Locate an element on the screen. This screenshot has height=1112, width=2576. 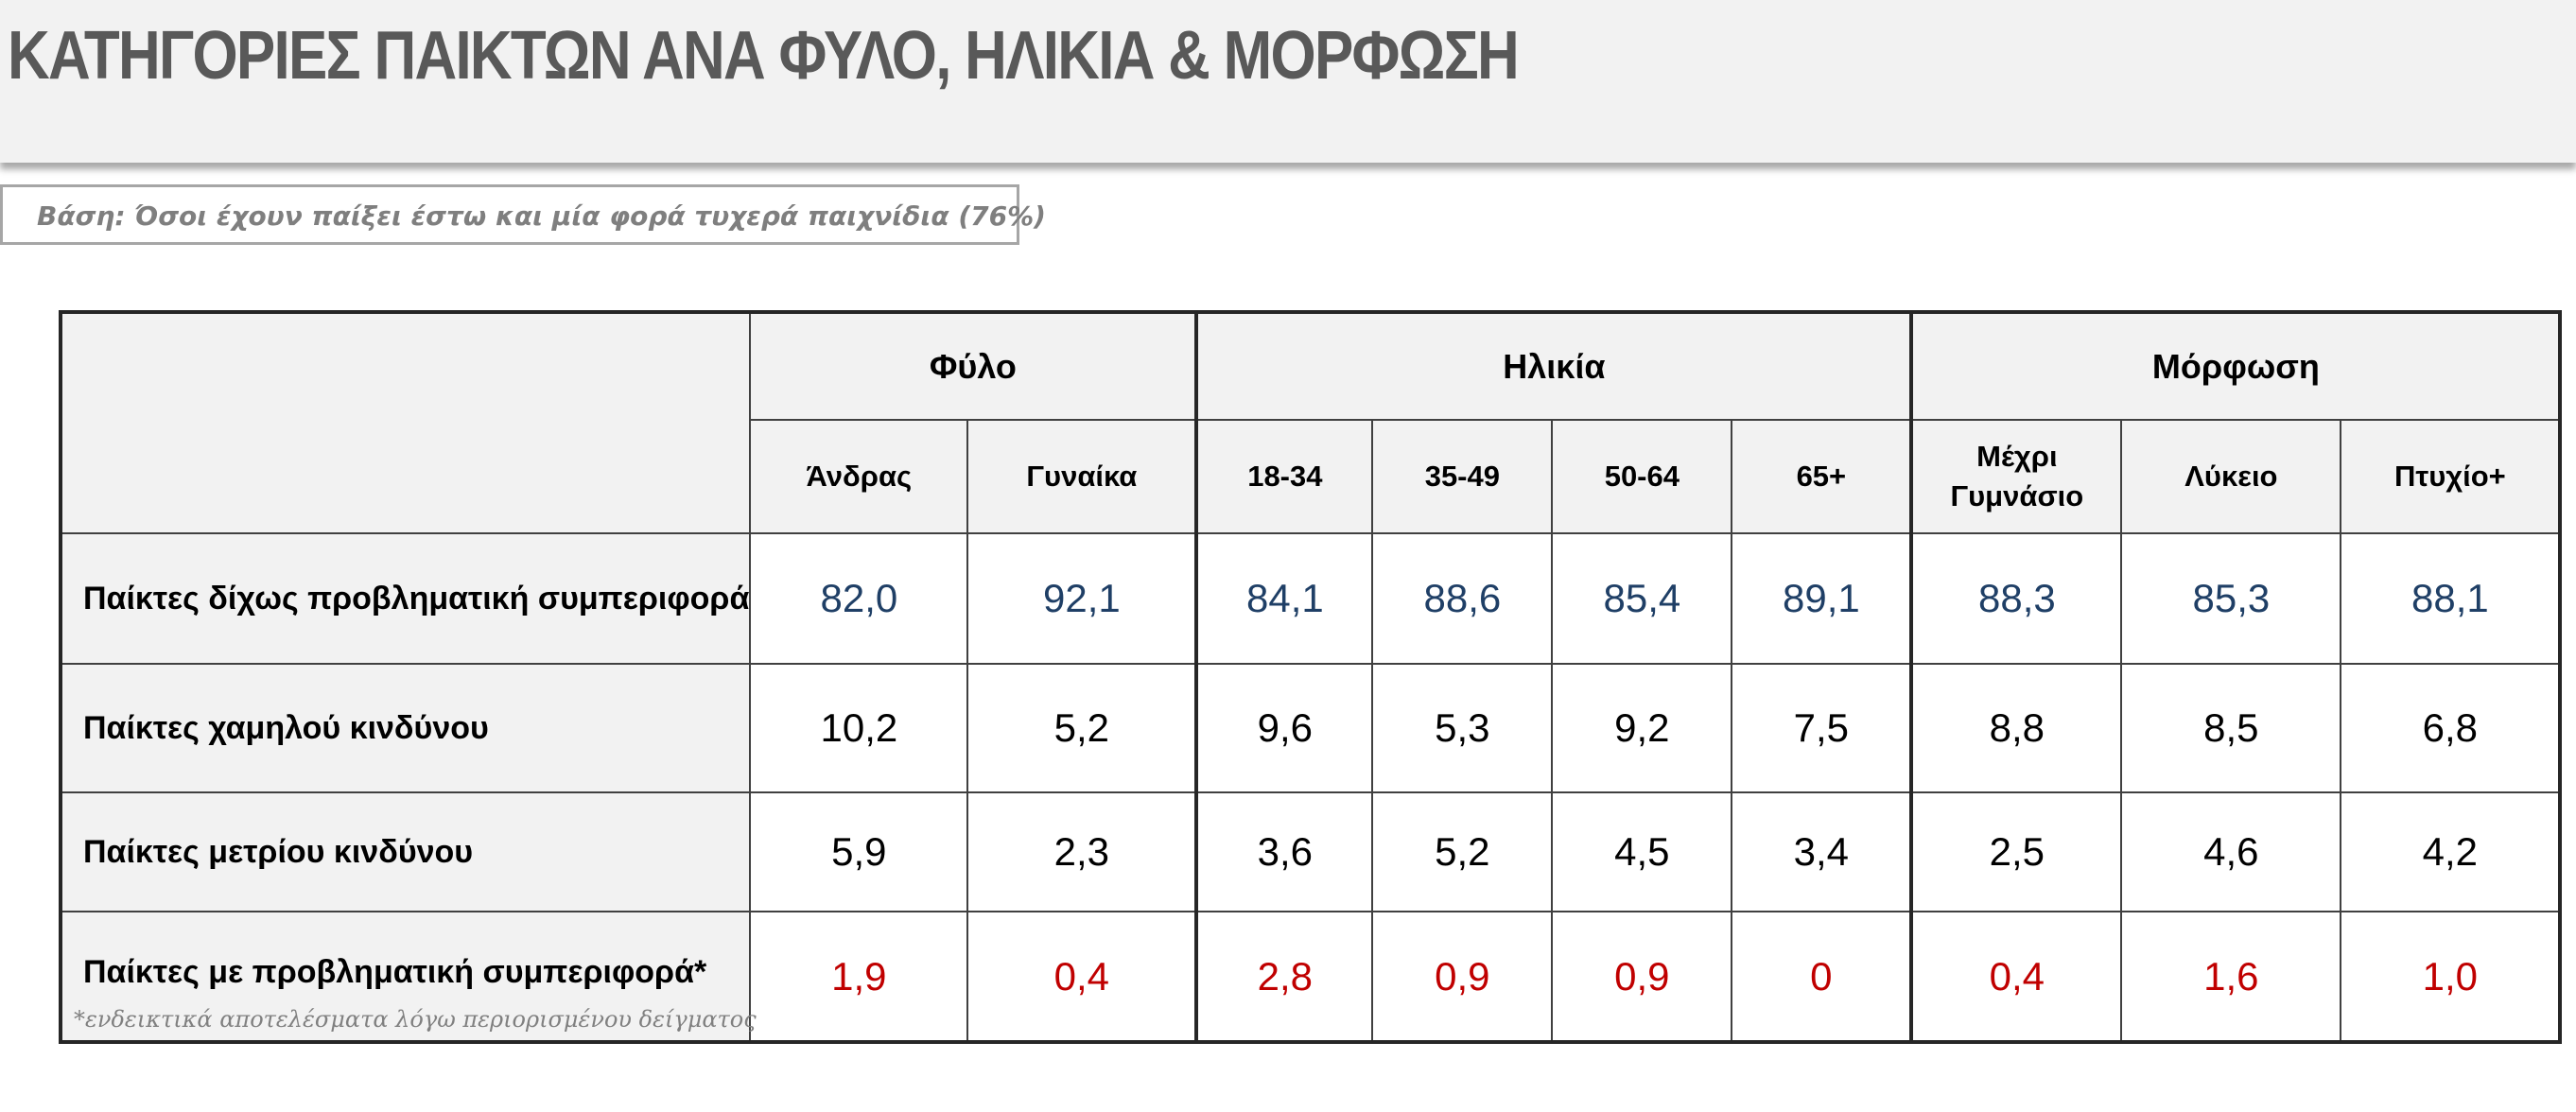
row-label: Παίκτες χαμηλού κινδύνου is located at coordinates (405, 728).